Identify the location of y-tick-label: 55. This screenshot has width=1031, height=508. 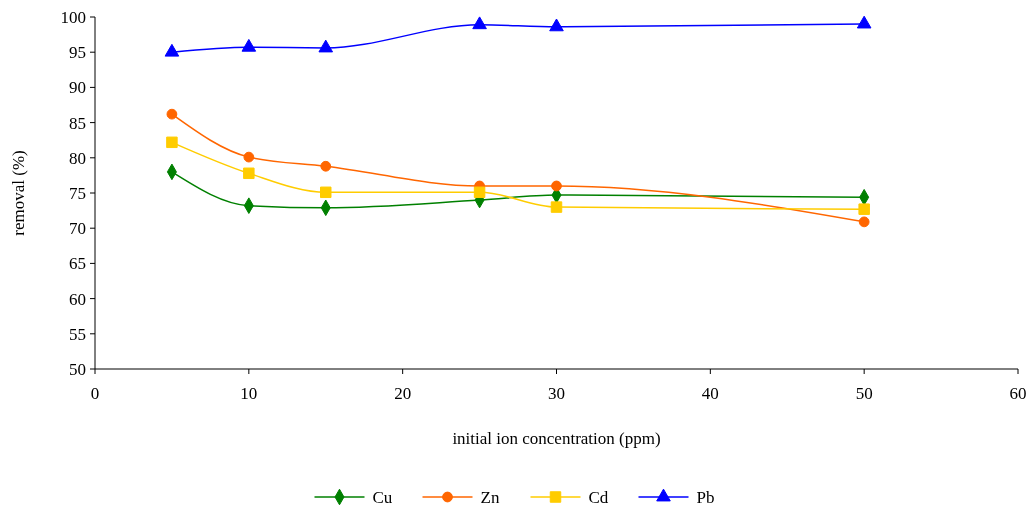
(77, 334).